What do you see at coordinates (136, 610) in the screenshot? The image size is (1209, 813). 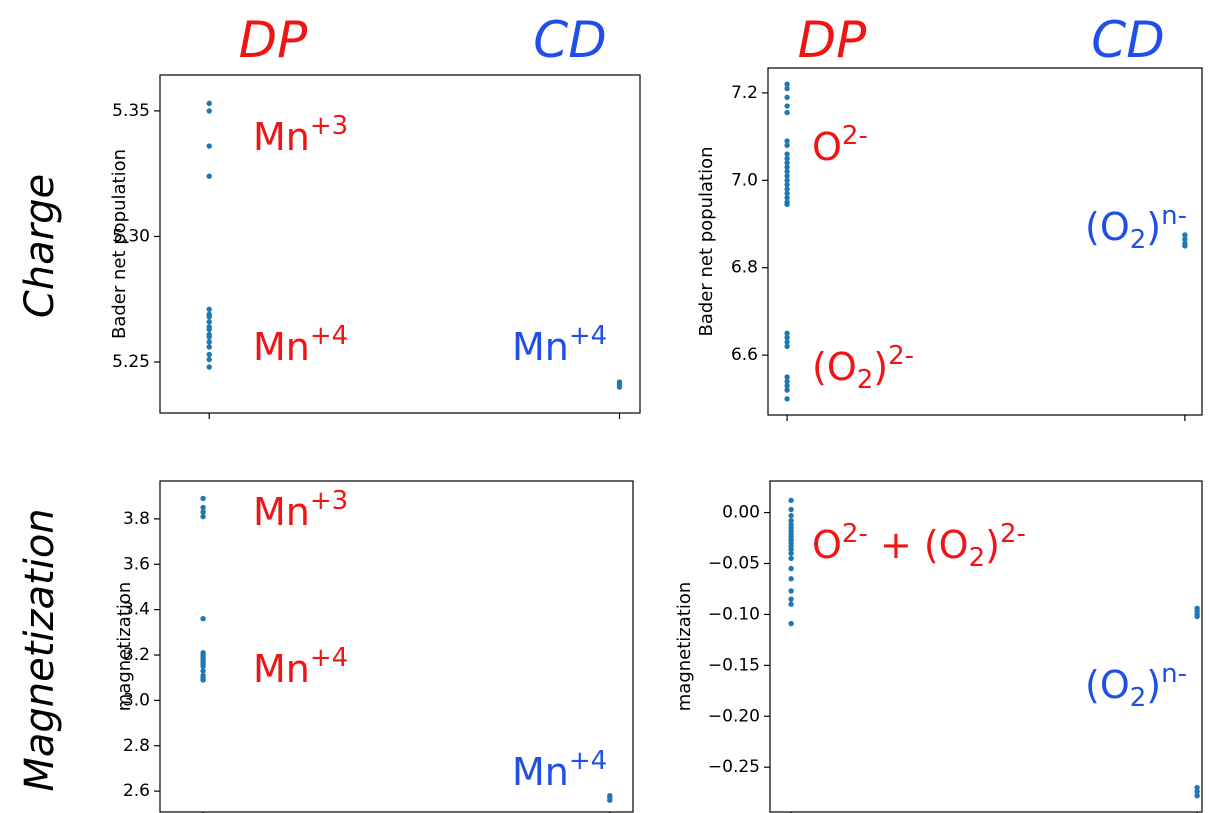 I see `y-tick-label: 3.4` at bounding box center [136, 610].